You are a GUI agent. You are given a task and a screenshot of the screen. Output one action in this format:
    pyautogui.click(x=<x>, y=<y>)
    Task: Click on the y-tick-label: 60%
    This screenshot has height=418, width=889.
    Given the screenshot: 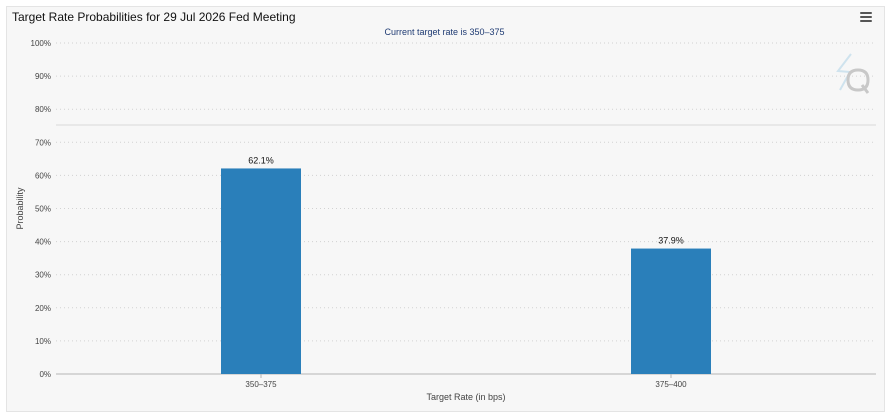 What is the action you would take?
    pyautogui.click(x=43, y=175)
    